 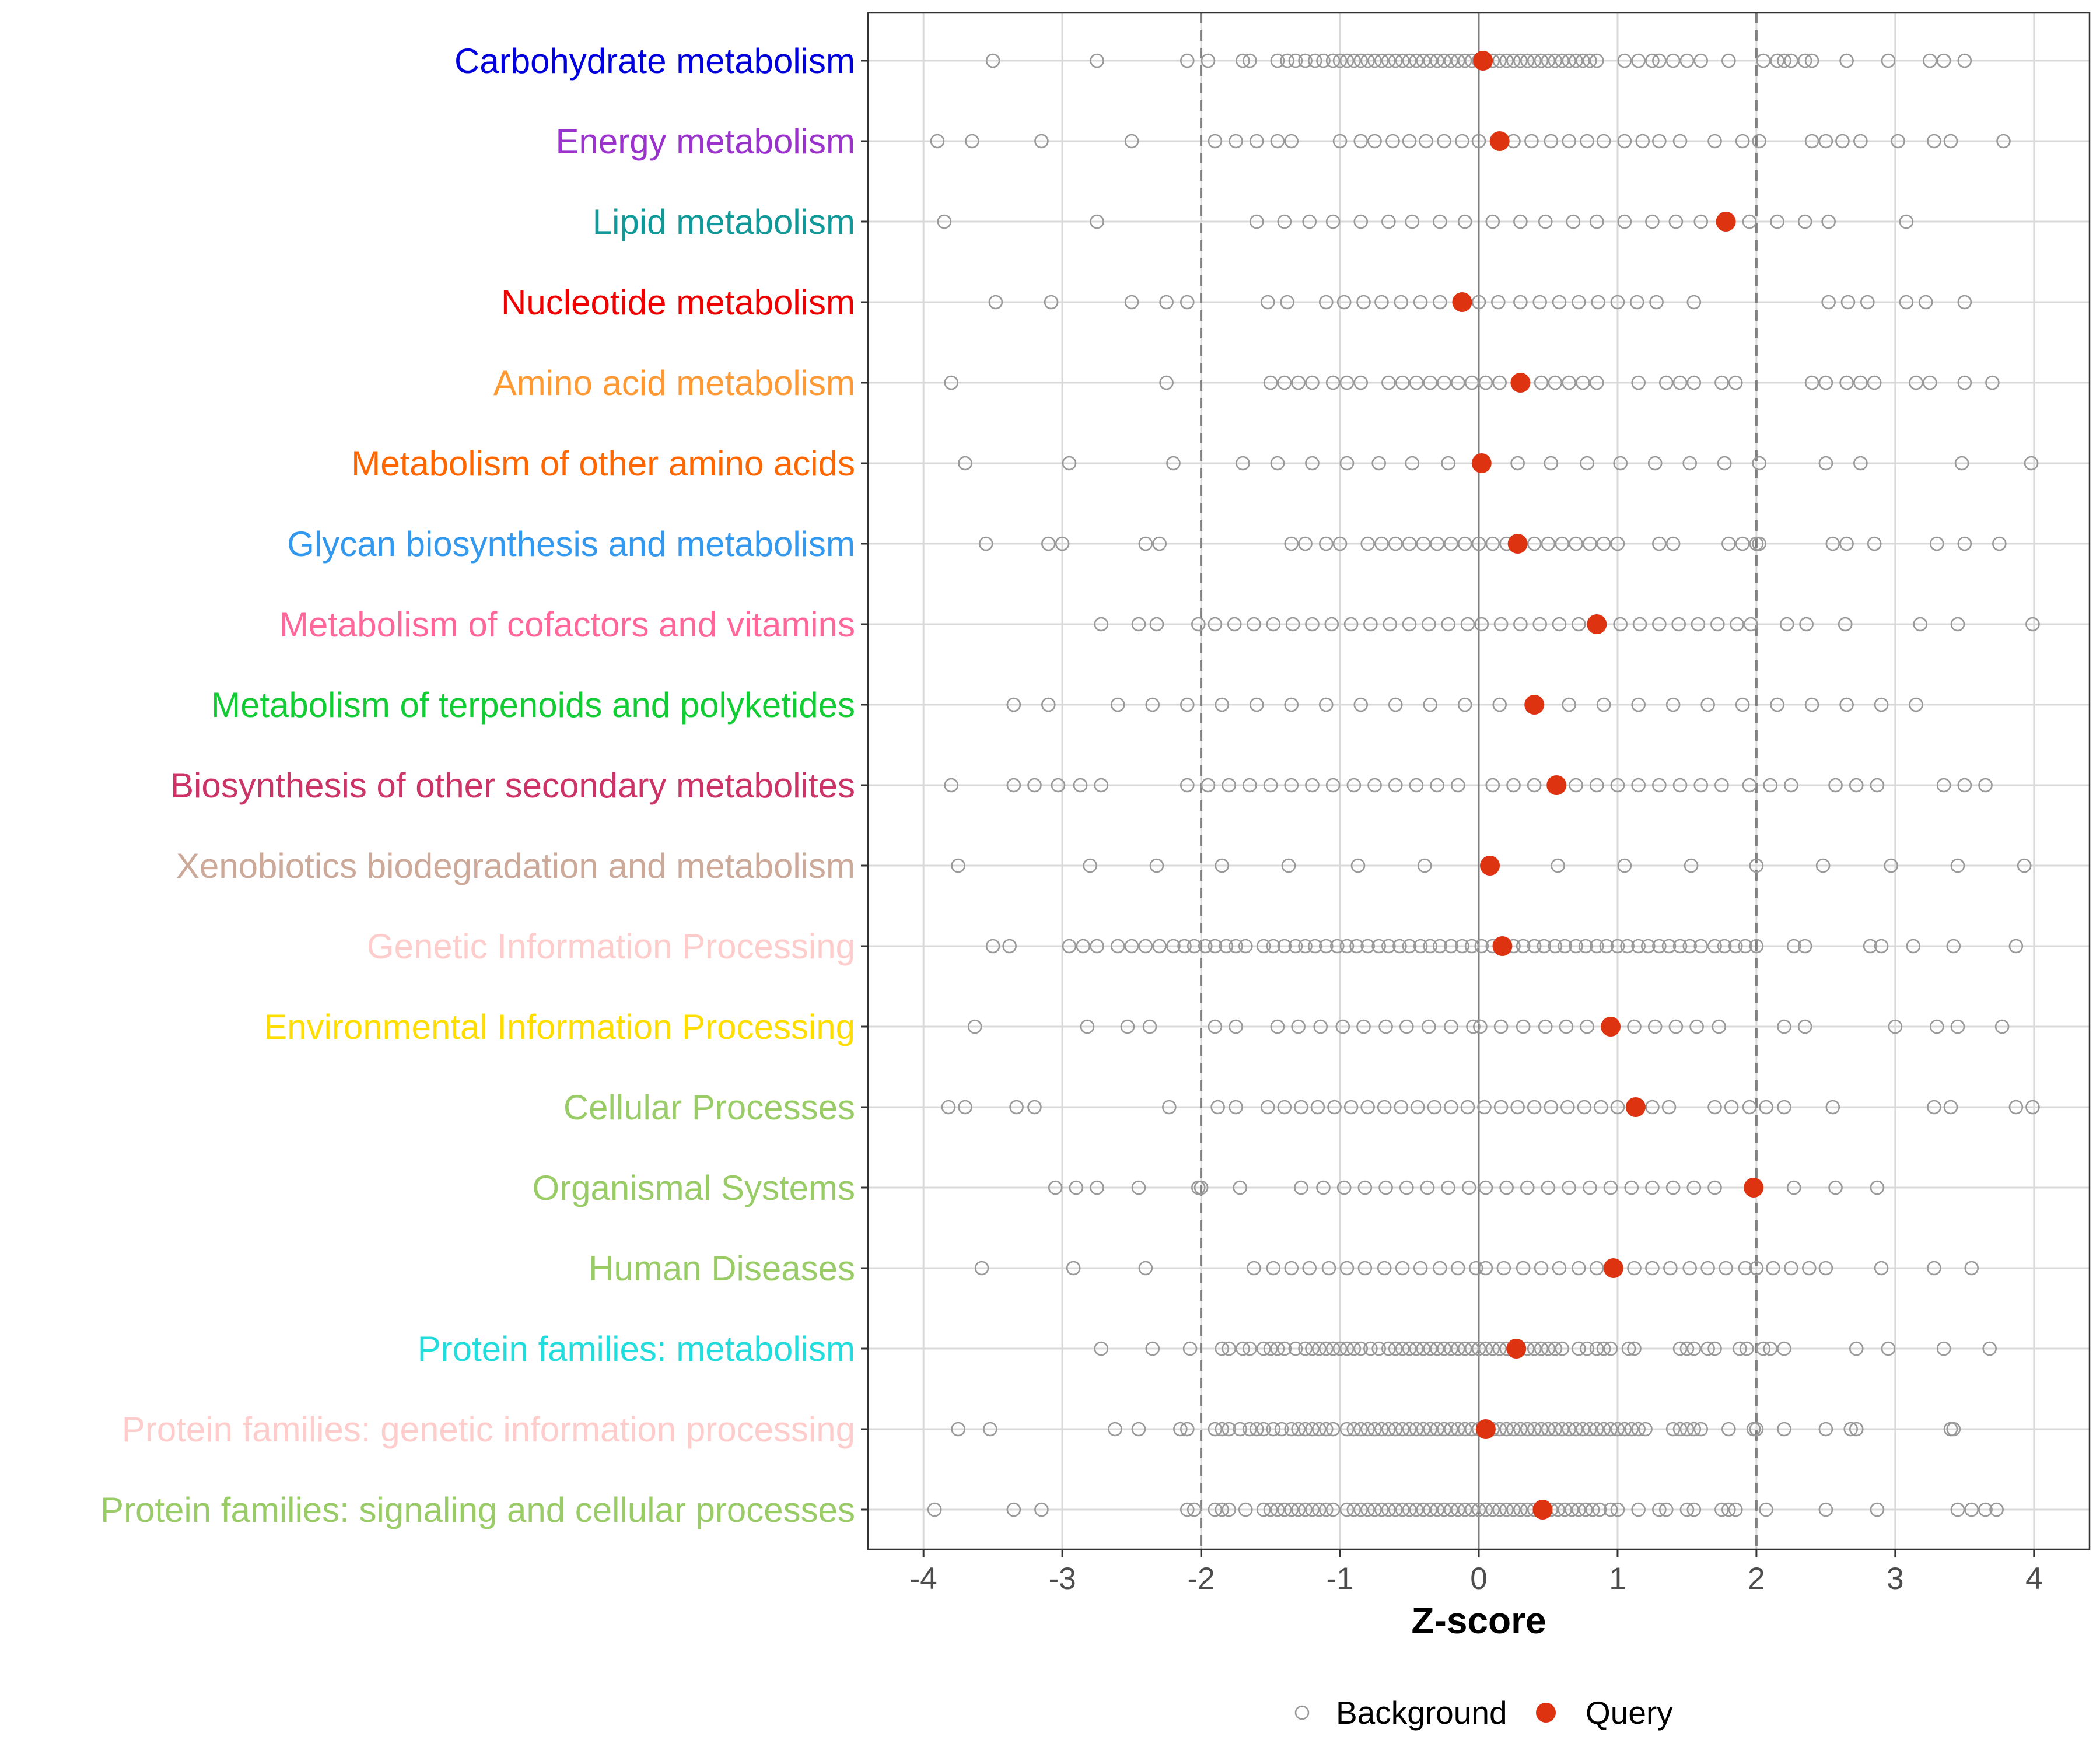 I want to click on query-point, so click(x=1485, y=1429).